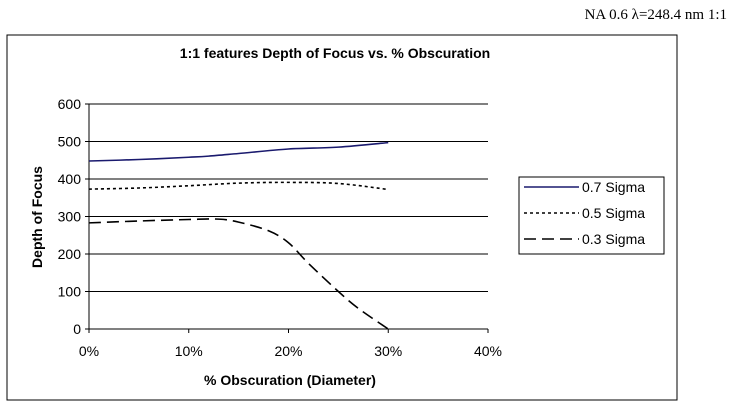  What do you see at coordinates (613, 213) in the screenshot?
I see `legend-label: 0.5 Sigma` at bounding box center [613, 213].